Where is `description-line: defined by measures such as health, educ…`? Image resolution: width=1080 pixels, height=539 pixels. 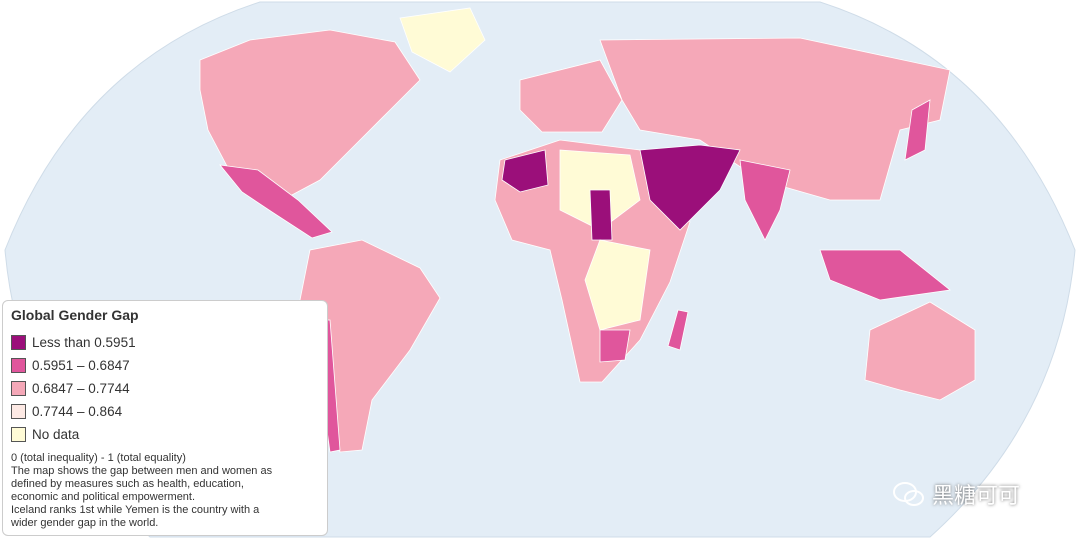
description-line: defined by measures such as health, educ… is located at coordinates (127, 484).